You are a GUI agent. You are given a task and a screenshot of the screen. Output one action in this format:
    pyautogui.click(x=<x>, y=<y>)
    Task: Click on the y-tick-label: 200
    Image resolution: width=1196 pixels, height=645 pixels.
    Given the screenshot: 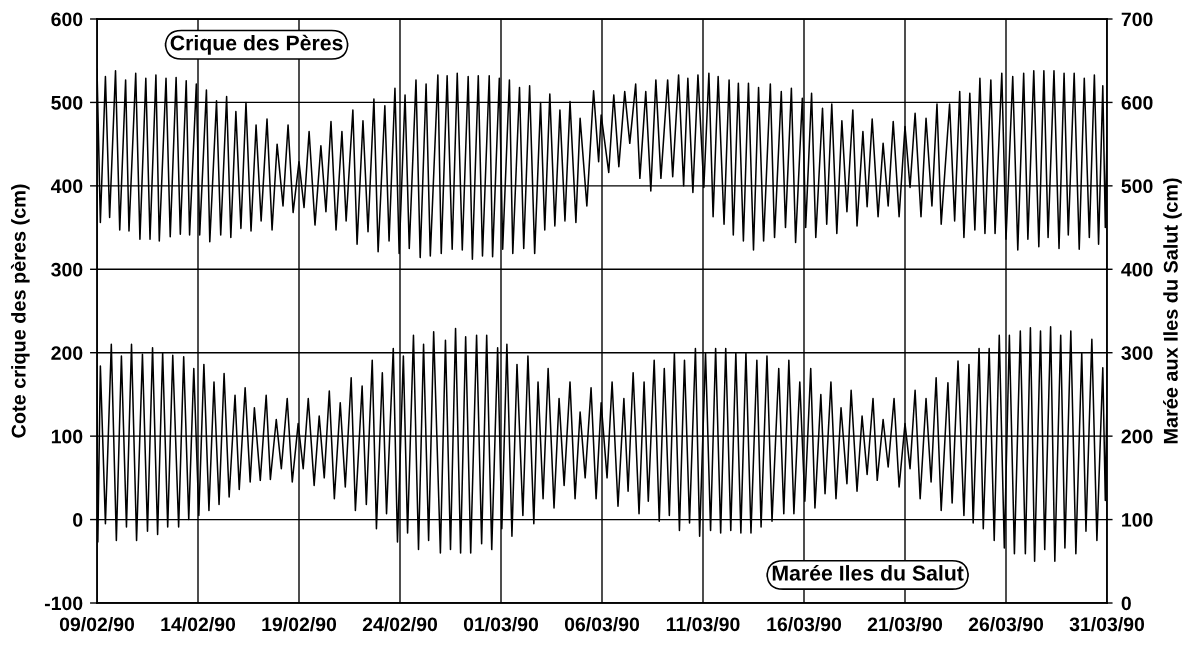 What is the action you would take?
    pyautogui.click(x=67, y=353)
    